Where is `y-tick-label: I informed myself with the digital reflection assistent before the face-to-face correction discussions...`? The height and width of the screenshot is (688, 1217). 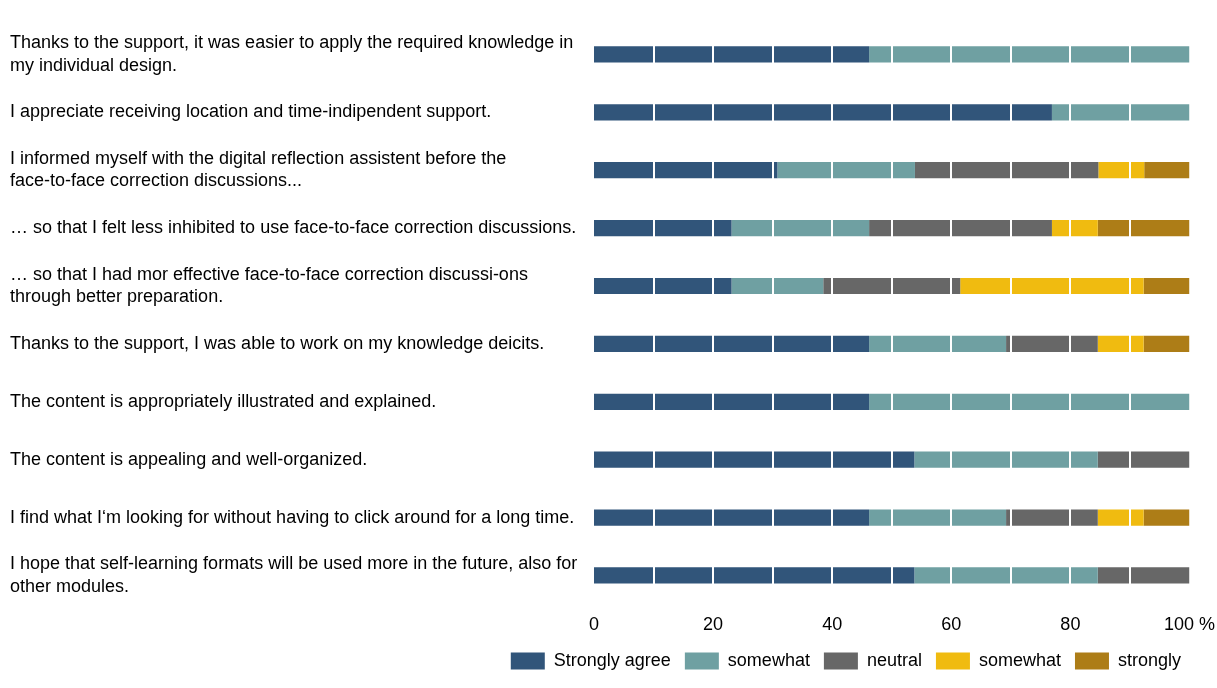
y-tick-label: I informed myself with the digital reflection assistent before the face-to-face correction discussions... is located at coordinates (258, 169).